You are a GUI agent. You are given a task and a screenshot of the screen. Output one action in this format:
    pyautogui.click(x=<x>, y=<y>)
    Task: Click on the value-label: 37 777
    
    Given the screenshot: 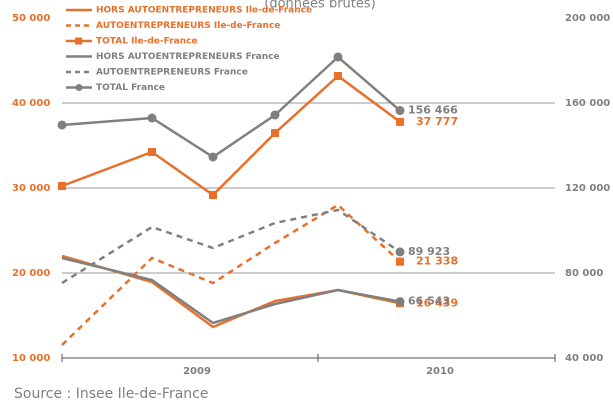 What is the action you would take?
    pyautogui.click(x=437, y=121)
    